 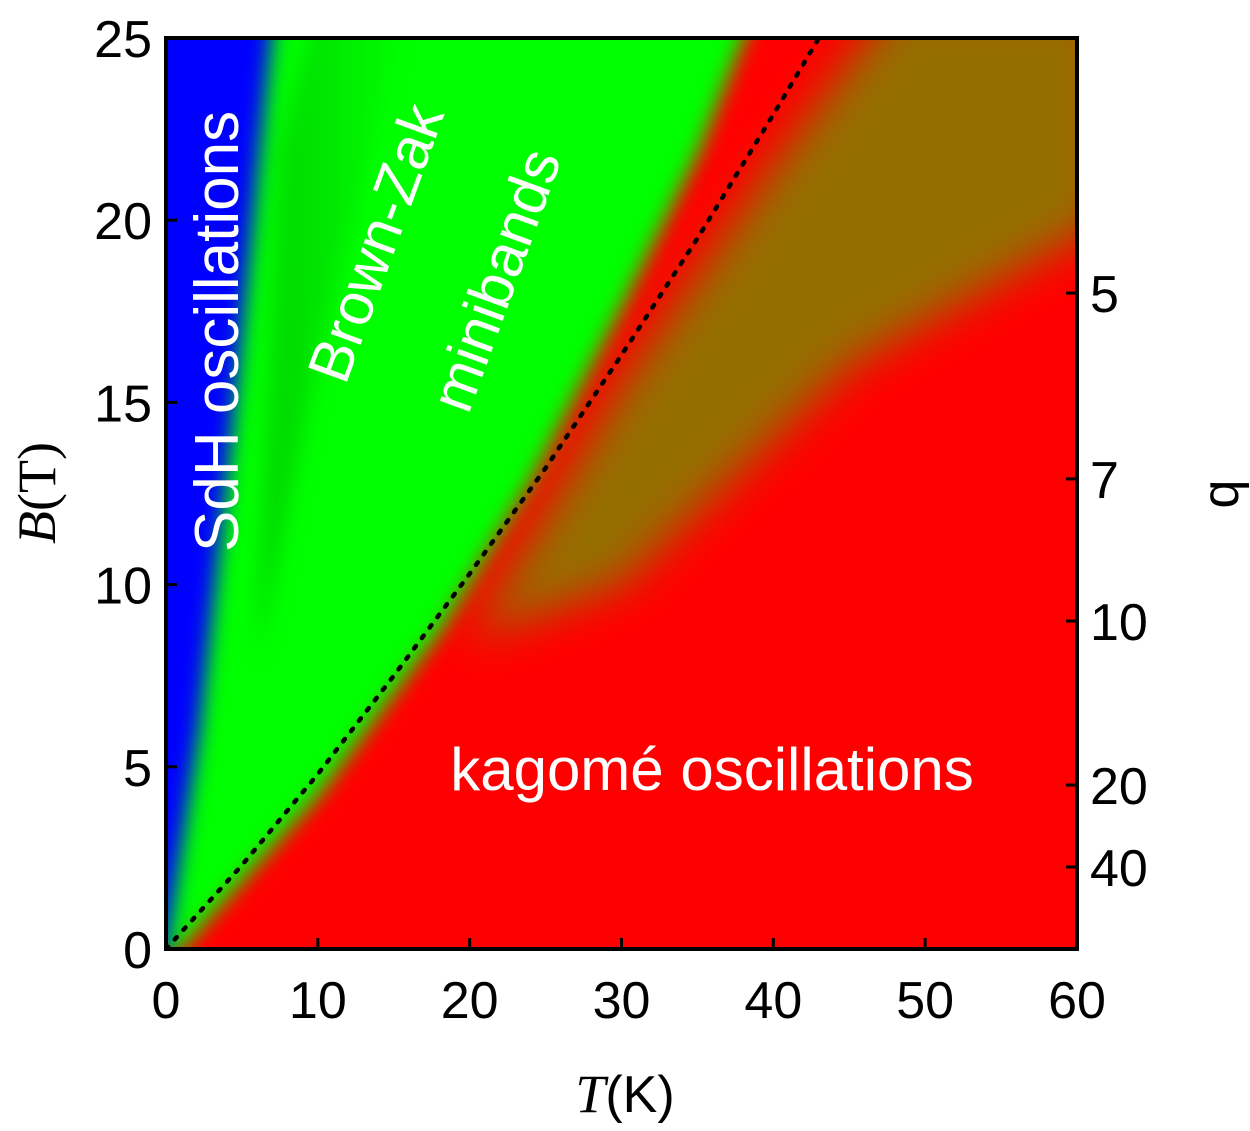 I want to click on x-tick-label: 60, so click(x=1077, y=1001).